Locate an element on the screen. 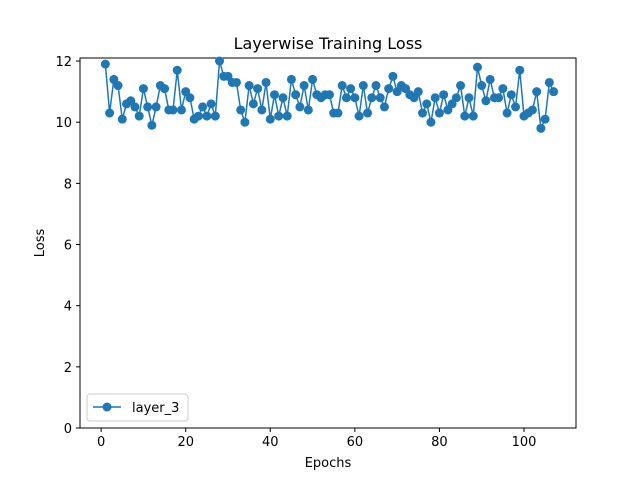 The width and height of the screenshot is (640, 480). x-tick-label: 20 is located at coordinates (185, 442).